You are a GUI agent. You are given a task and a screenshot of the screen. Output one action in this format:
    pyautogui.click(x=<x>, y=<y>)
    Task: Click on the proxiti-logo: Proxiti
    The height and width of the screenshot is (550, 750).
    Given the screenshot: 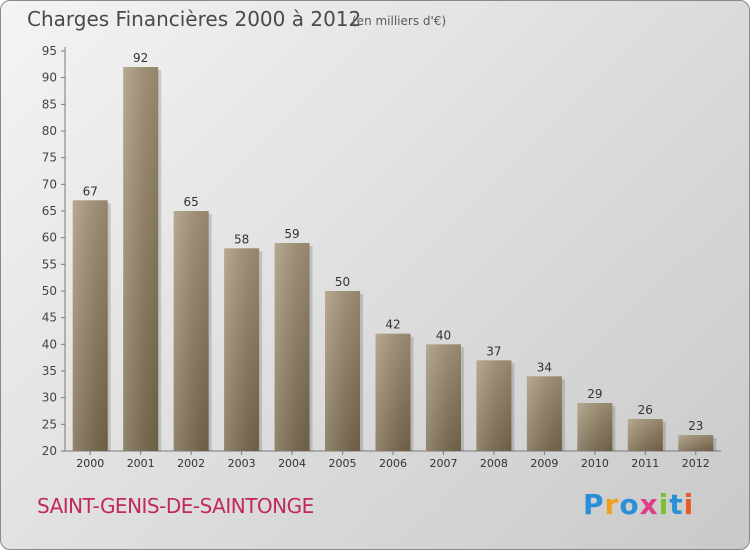 What is the action you would take?
    pyautogui.click(x=638, y=504)
    